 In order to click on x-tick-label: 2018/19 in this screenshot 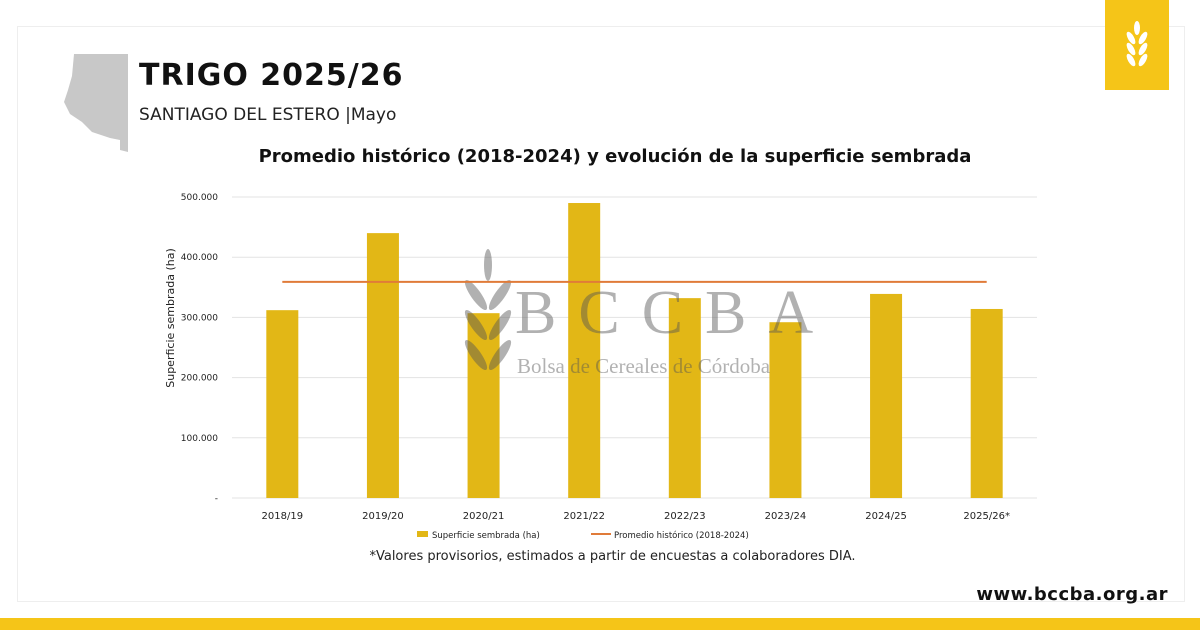, I will do `click(283, 516)`.